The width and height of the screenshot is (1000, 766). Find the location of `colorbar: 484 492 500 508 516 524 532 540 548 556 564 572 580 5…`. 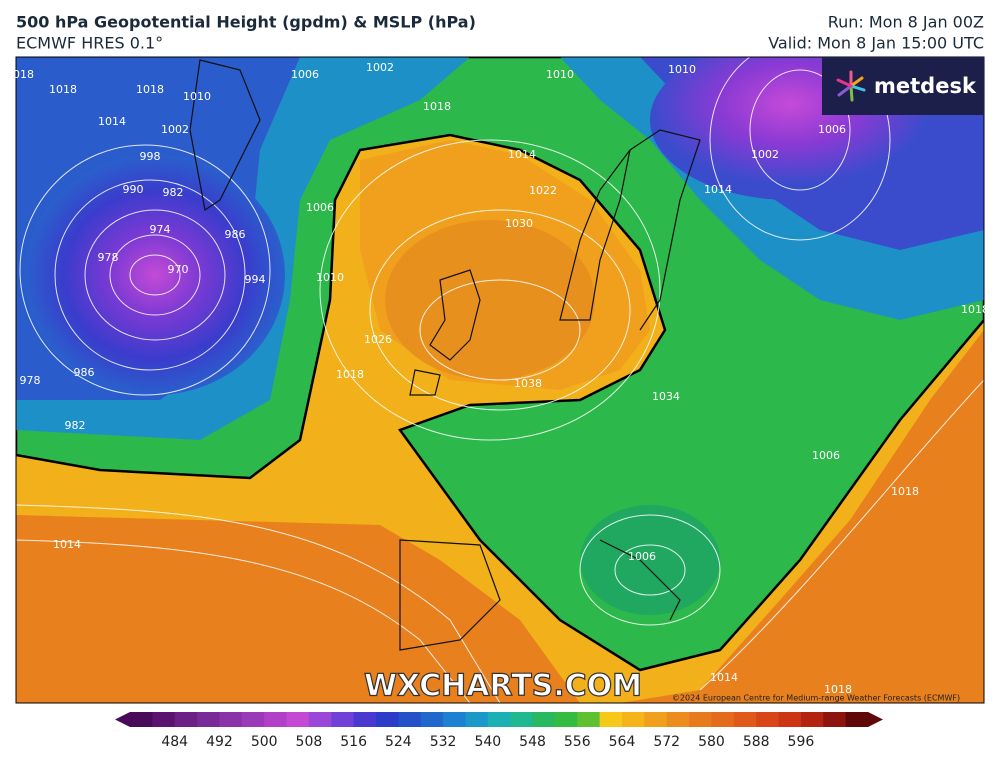

colorbar: 484 492 500 508 516 524 532 540 548 556 564 572 580 5… is located at coordinates (499, 731).